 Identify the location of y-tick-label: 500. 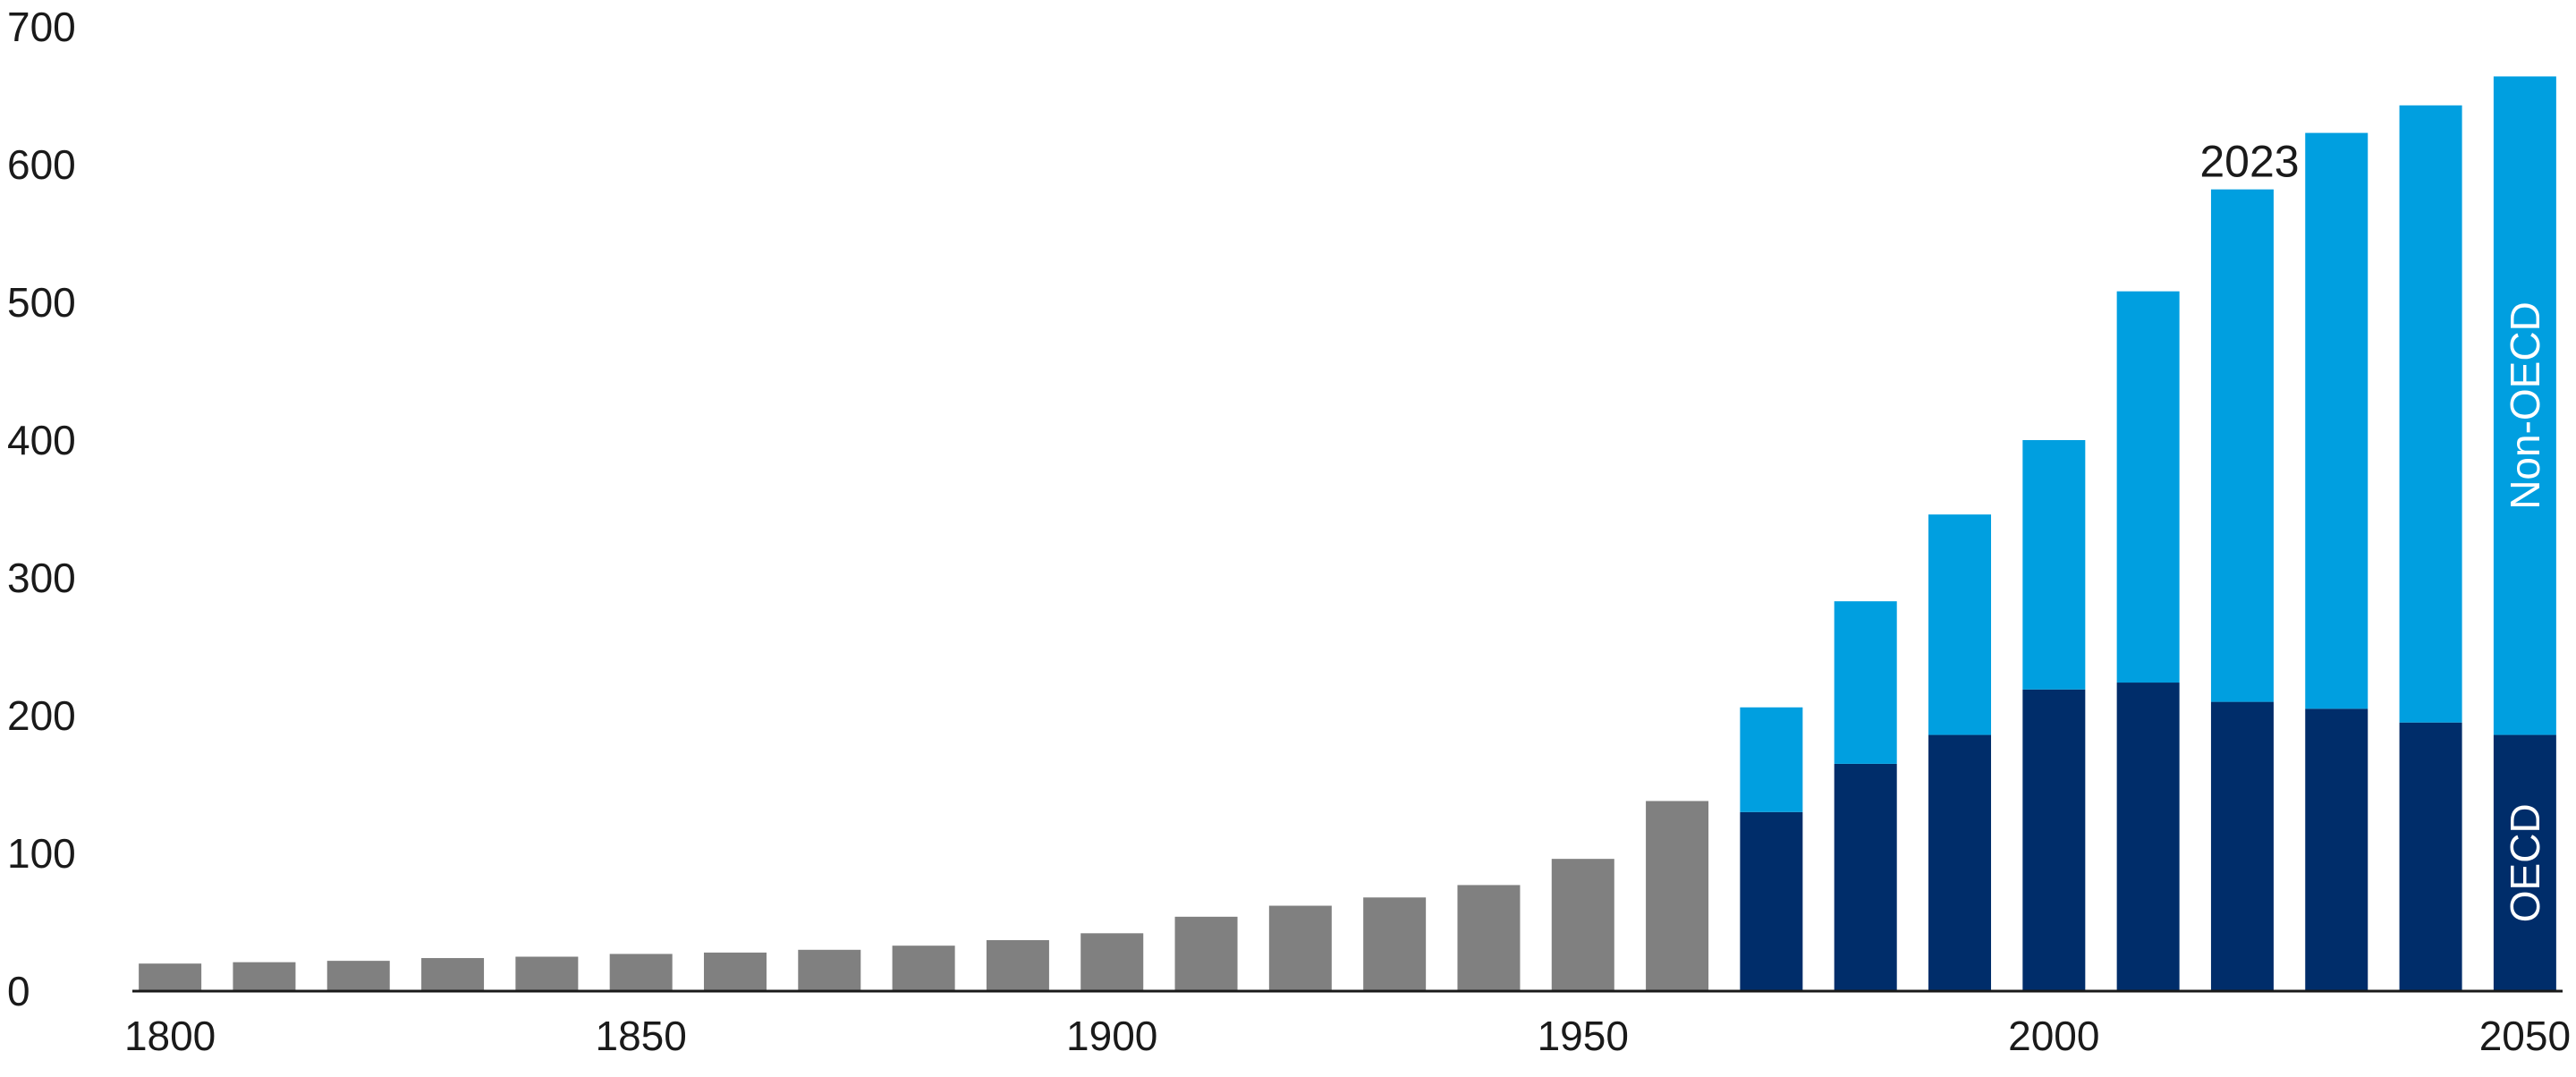
(41, 302).